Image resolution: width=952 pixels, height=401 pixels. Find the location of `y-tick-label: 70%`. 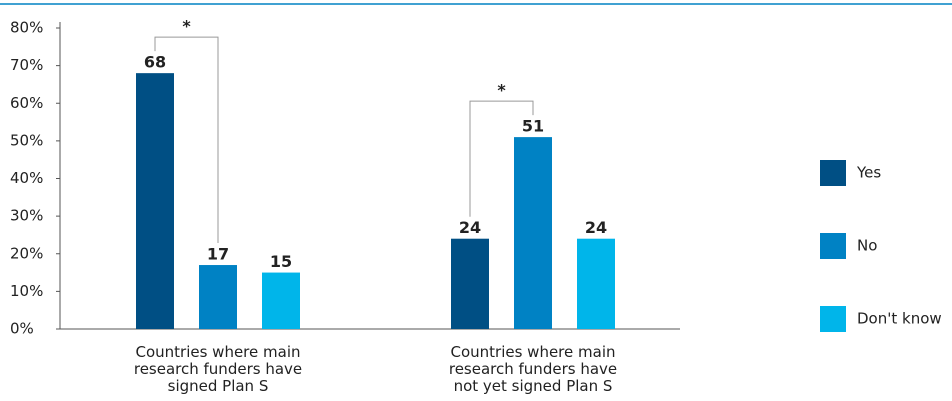

y-tick-label: 70% is located at coordinates (26, 65).